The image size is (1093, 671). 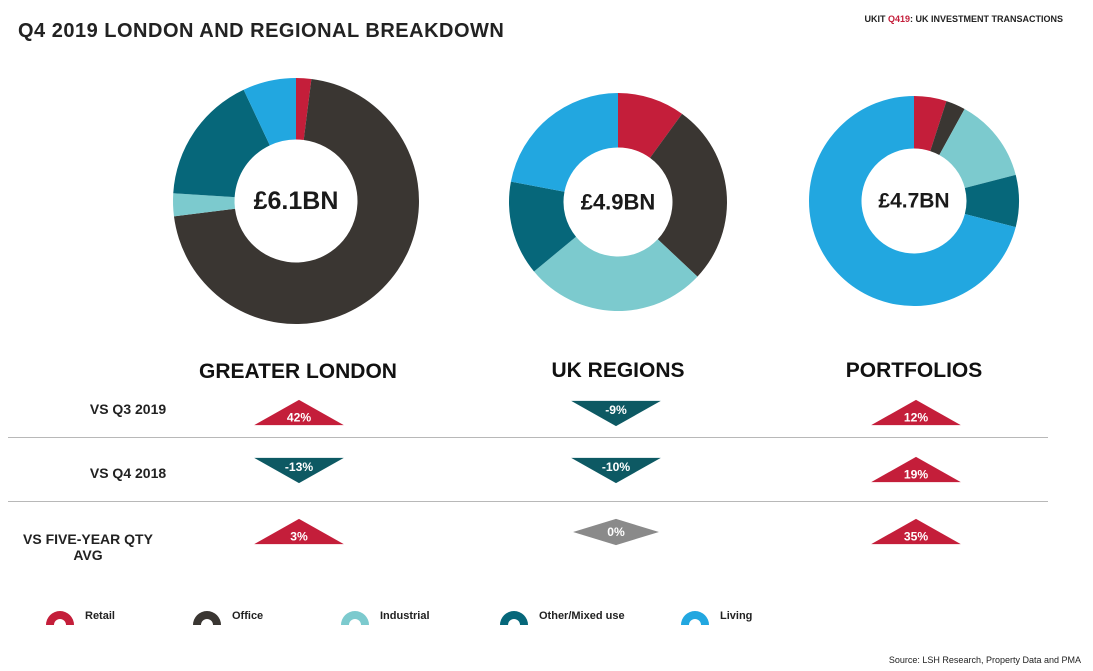 I want to click on legend-label: Living, so click(x=736, y=616).